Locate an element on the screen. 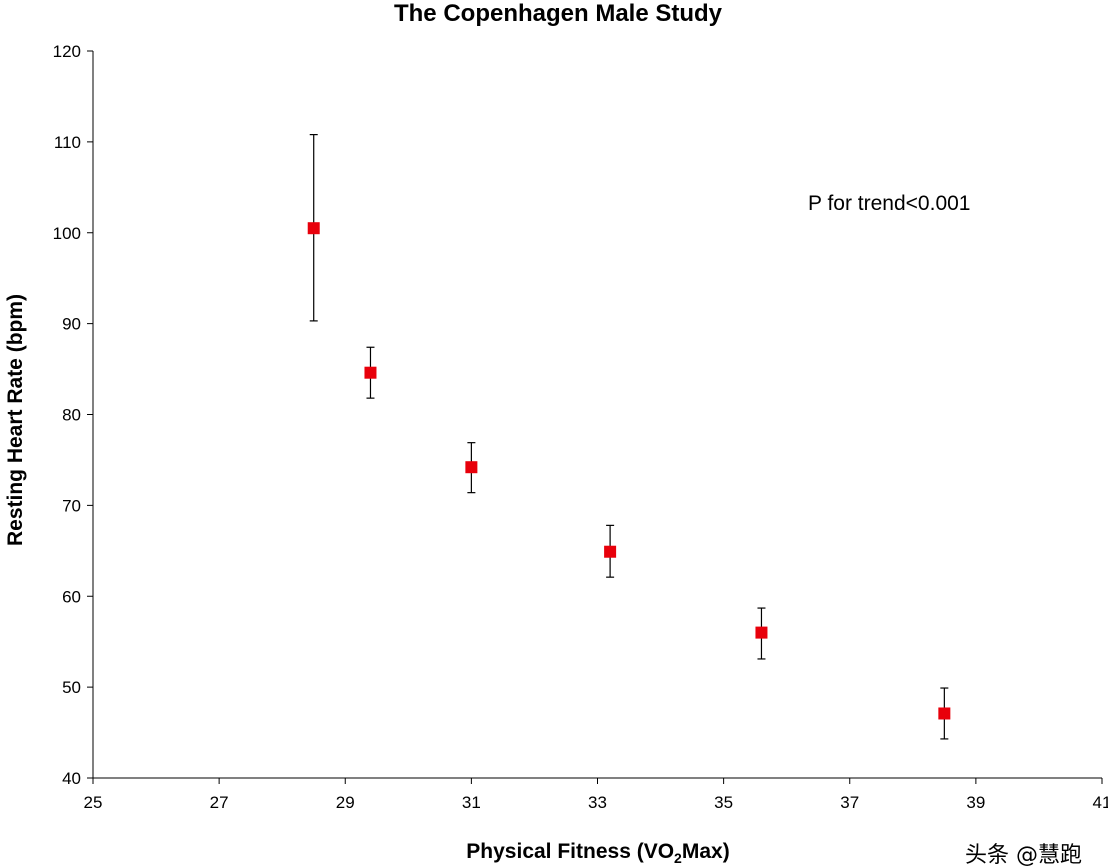 This screenshot has width=1108, height=866. y-tick-label: 120 is located at coordinates (67, 51).